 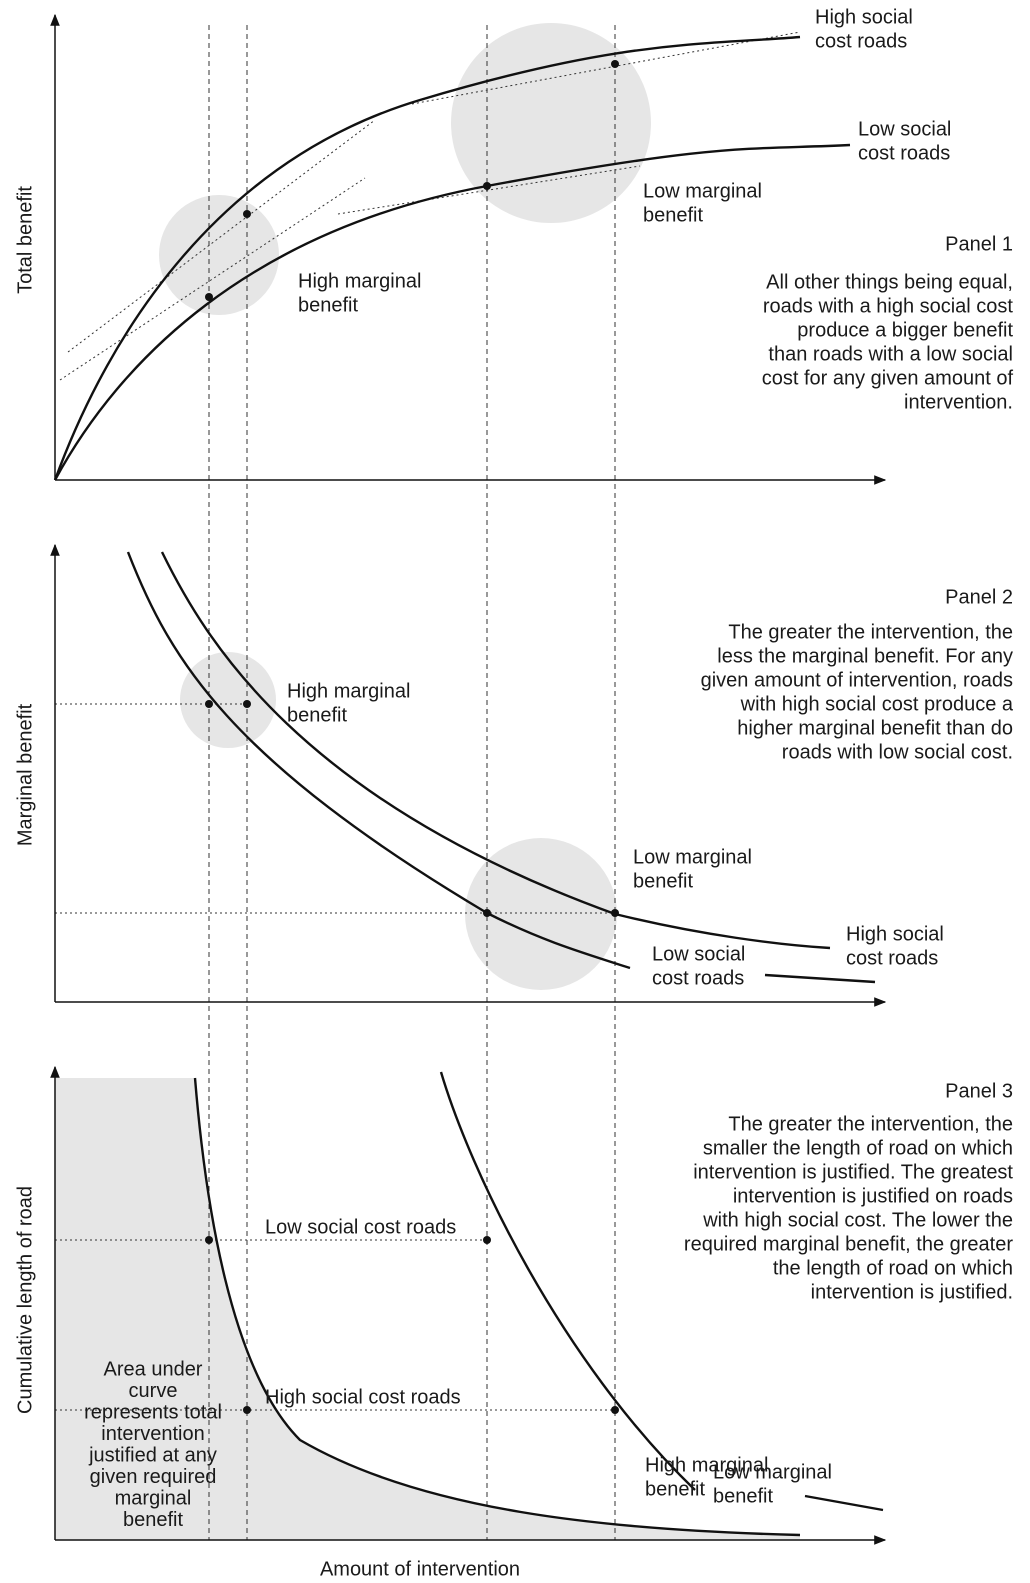 What do you see at coordinates (873, 1196) in the screenshot?
I see `panel-description: intervention is justified on roads` at bounding box center [873, 1196].